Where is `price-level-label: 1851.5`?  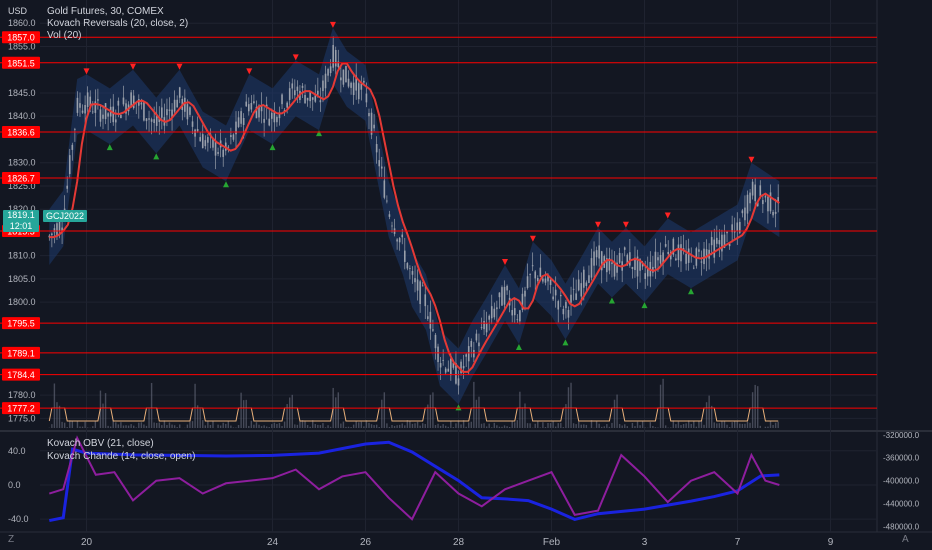 price-level-label: 1851.5 is located at coordinates (21, 63).